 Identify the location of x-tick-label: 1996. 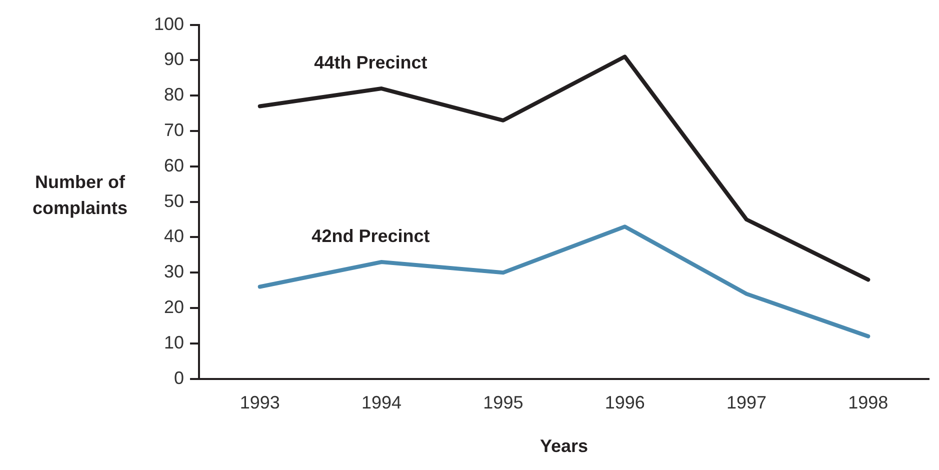
(624, 402).